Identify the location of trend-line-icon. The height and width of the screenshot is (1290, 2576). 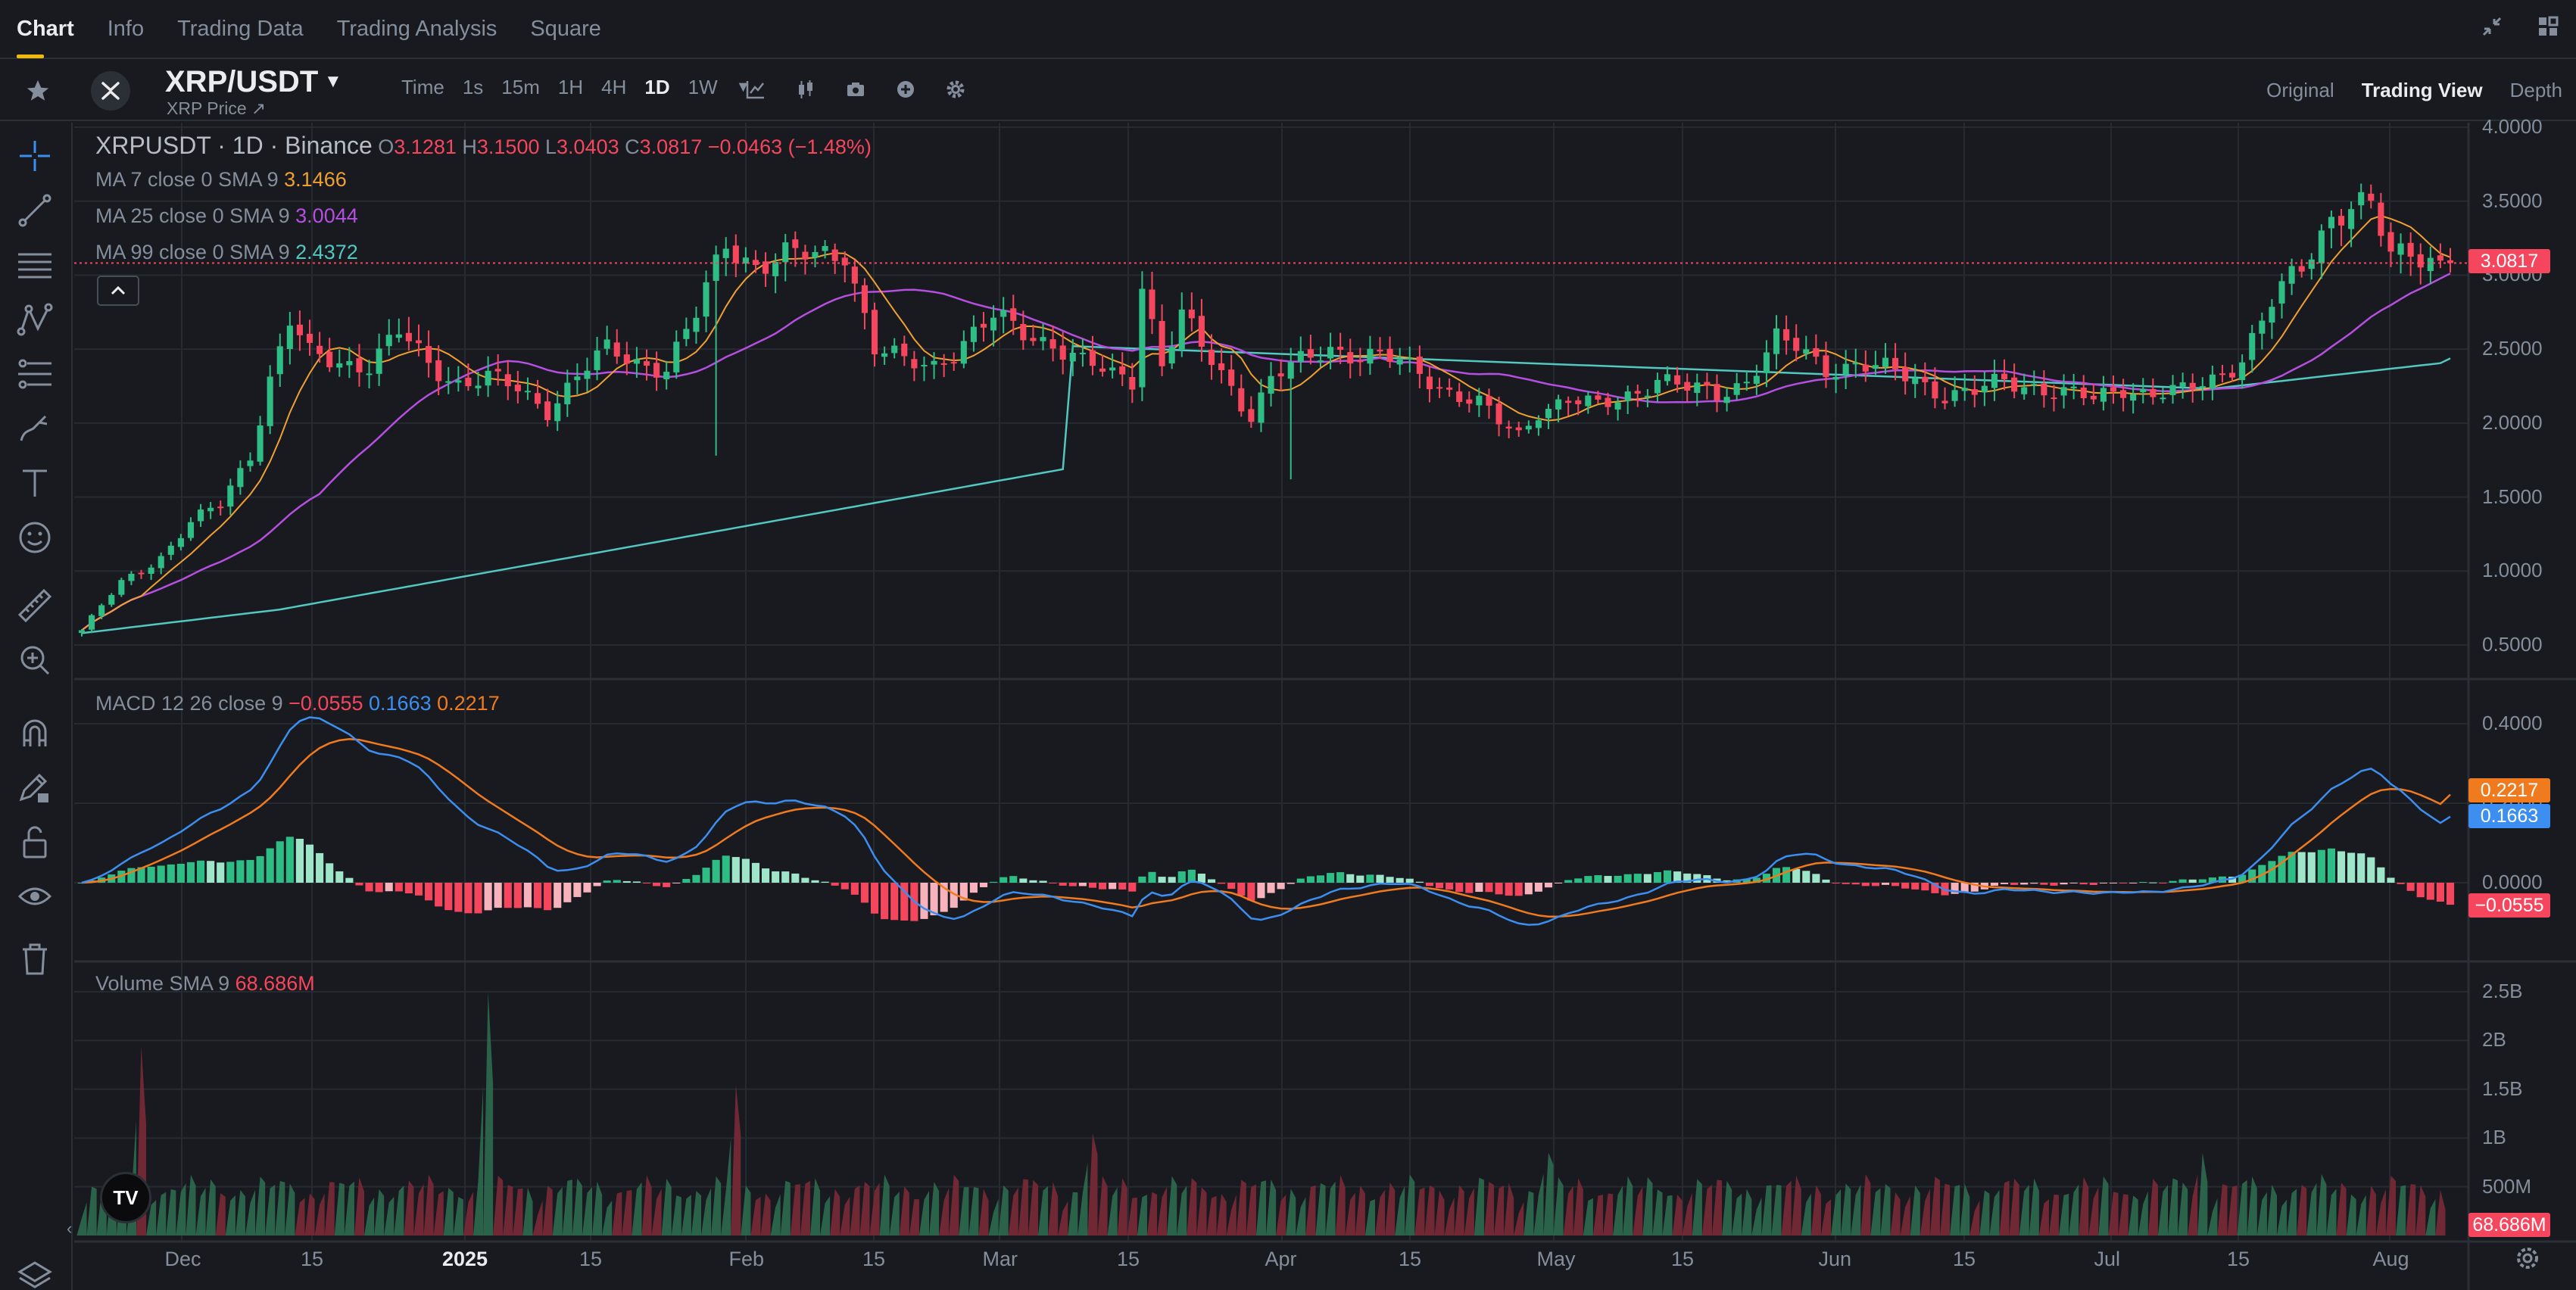
(35, 210).